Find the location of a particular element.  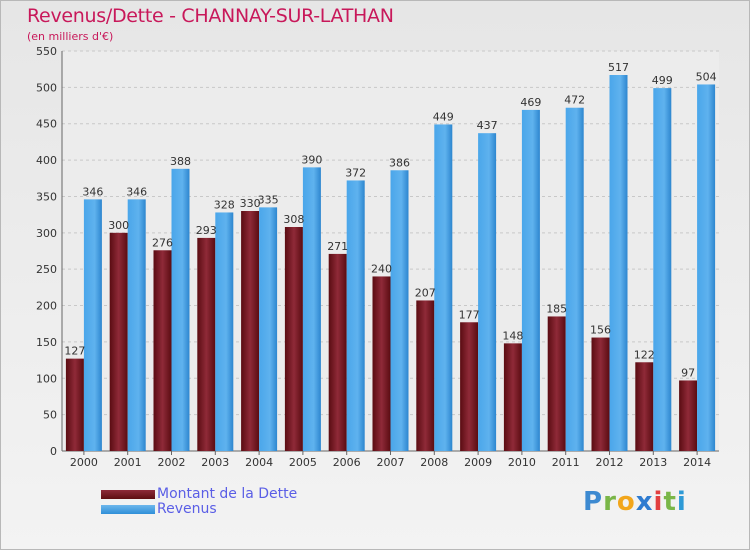

data-label-revenue: 328 is located at coordinates (224, 204).